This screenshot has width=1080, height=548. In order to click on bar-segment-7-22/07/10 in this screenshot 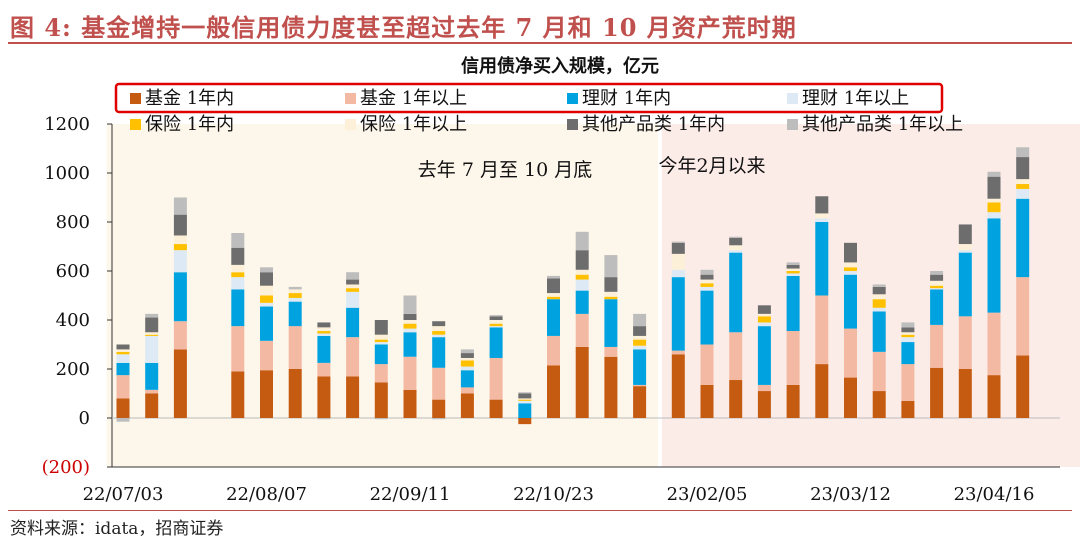, I will do `click(152, 325)`.